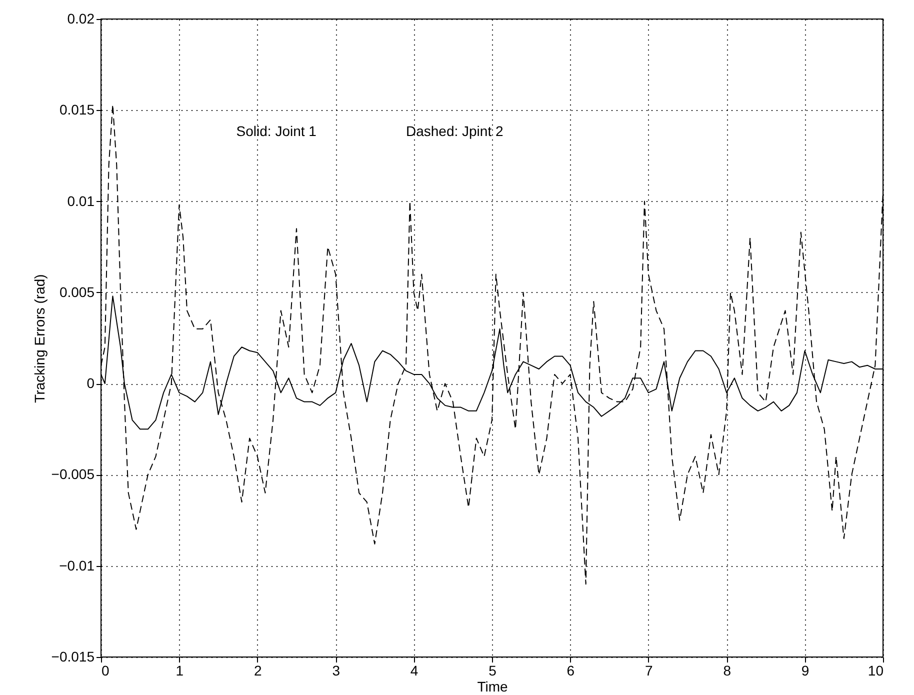  Describe the element at coordinates (81, 200) in the screenshot. I see `y-tick-label: 0.01` at that location.